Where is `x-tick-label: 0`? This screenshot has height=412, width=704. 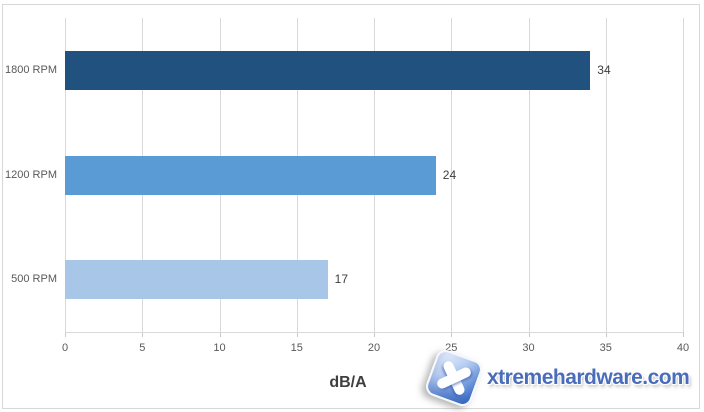
x-tick-label: 0 is located at coordinates (65, 348).